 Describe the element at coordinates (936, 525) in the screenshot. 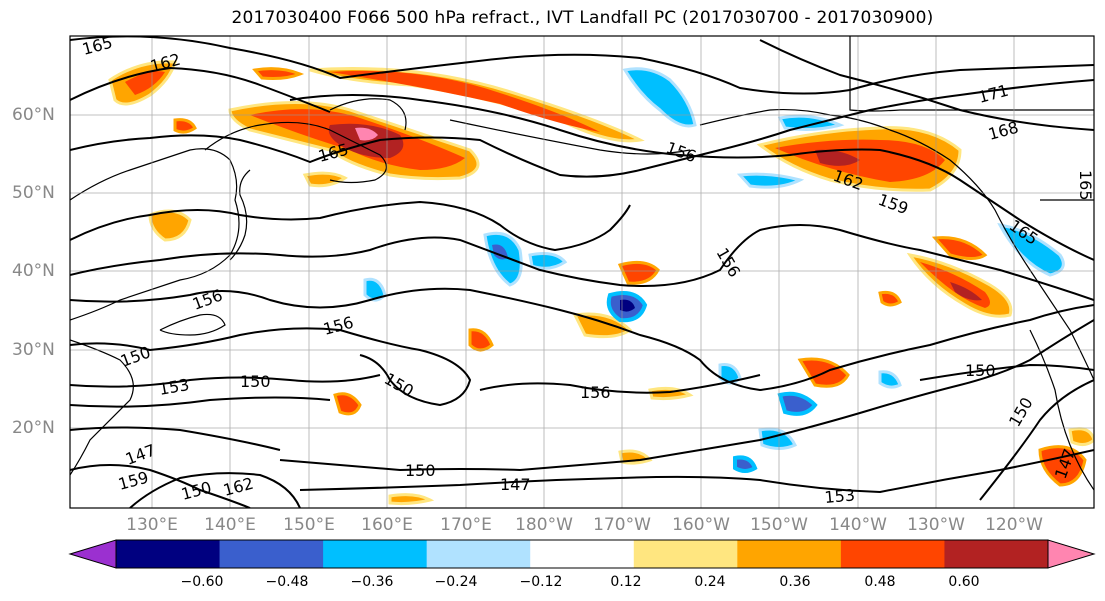

I see `lon-label: 130°W` at that location.